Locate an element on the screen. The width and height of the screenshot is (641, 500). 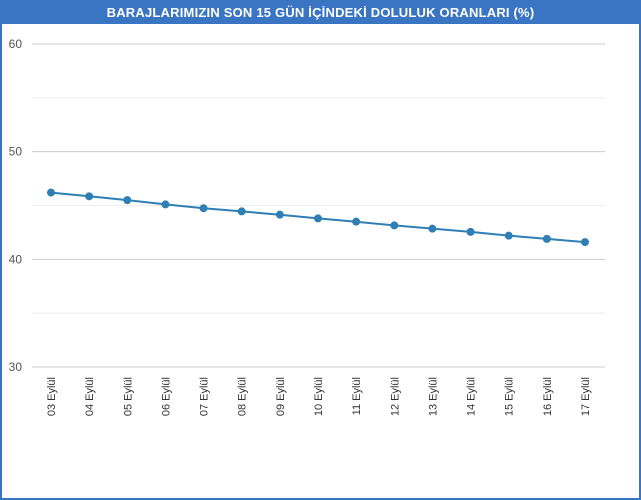
x-tick-label: 17 Eylül is located at coordinates (586, 396).